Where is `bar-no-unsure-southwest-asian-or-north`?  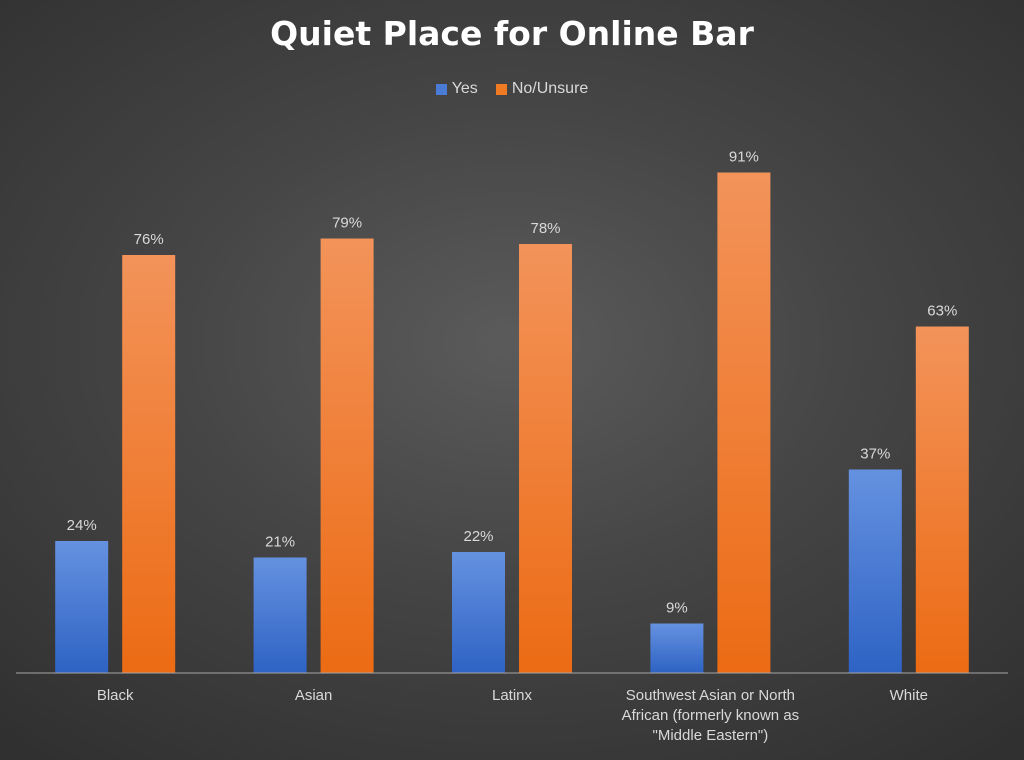 bar-no-unsure-southwest-asian-or-north is located at coordinates (744, 422).